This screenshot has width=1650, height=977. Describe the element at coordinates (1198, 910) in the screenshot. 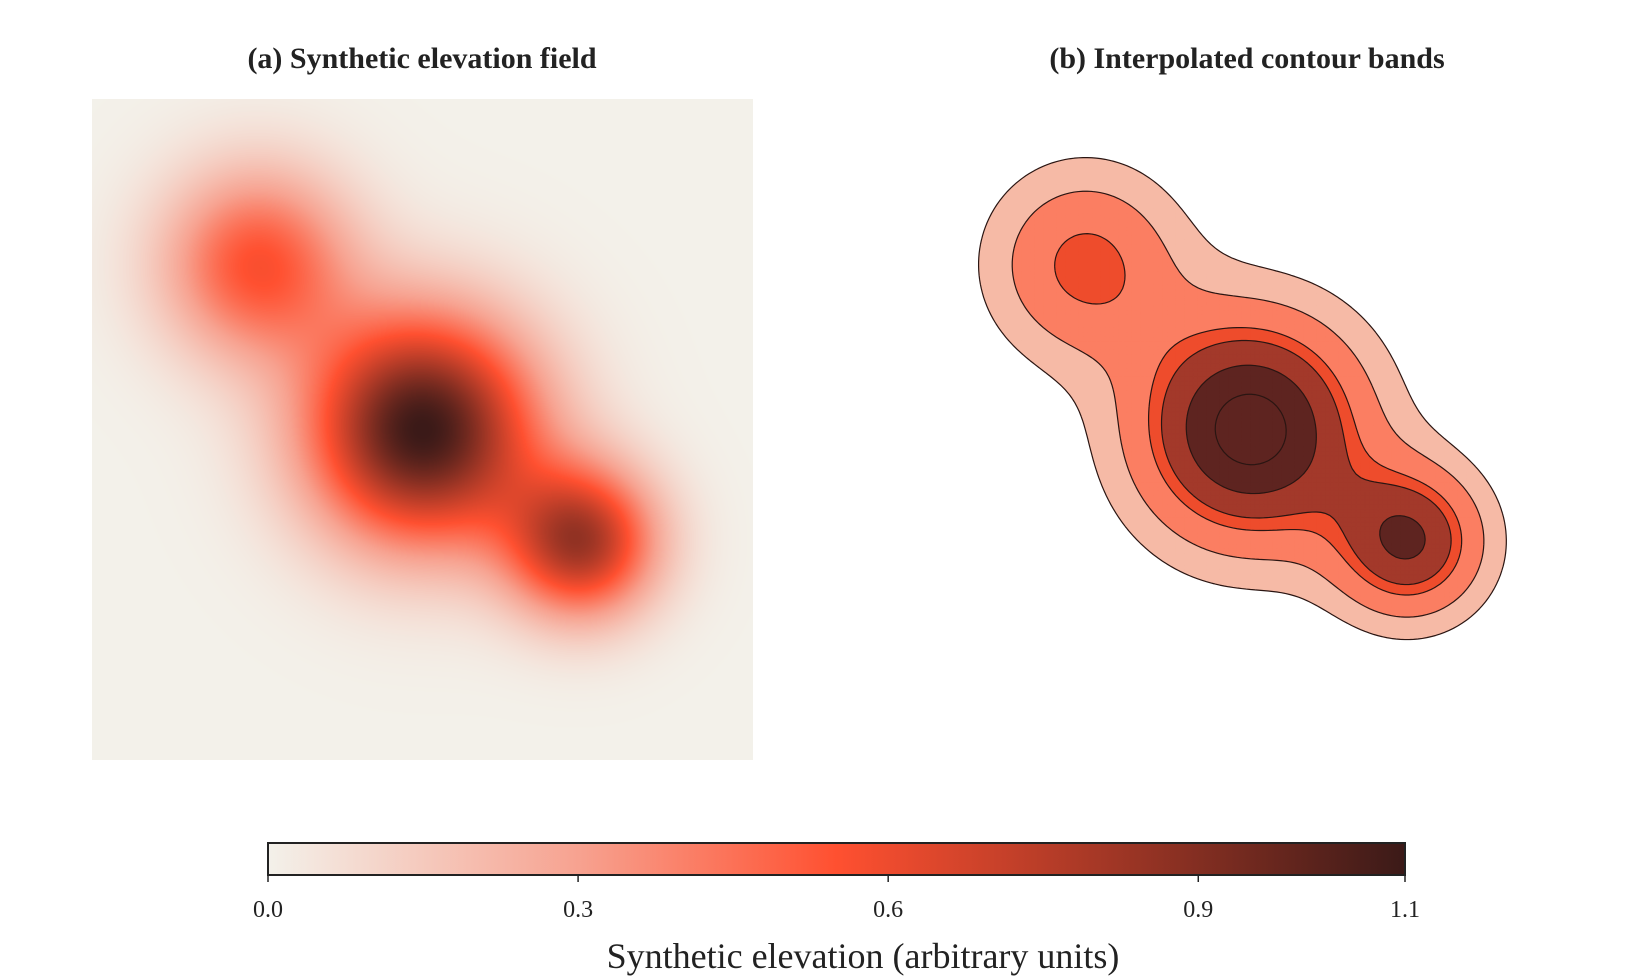

I see `colorbar-tick-label-3: 0.9` at that location.